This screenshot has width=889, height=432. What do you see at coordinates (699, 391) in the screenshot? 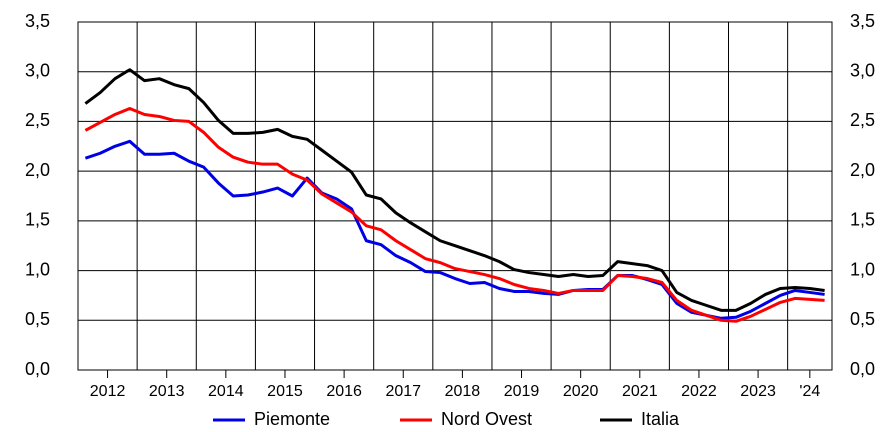
I see `x-tick-label: 2022` at bounding box center [699, 391].